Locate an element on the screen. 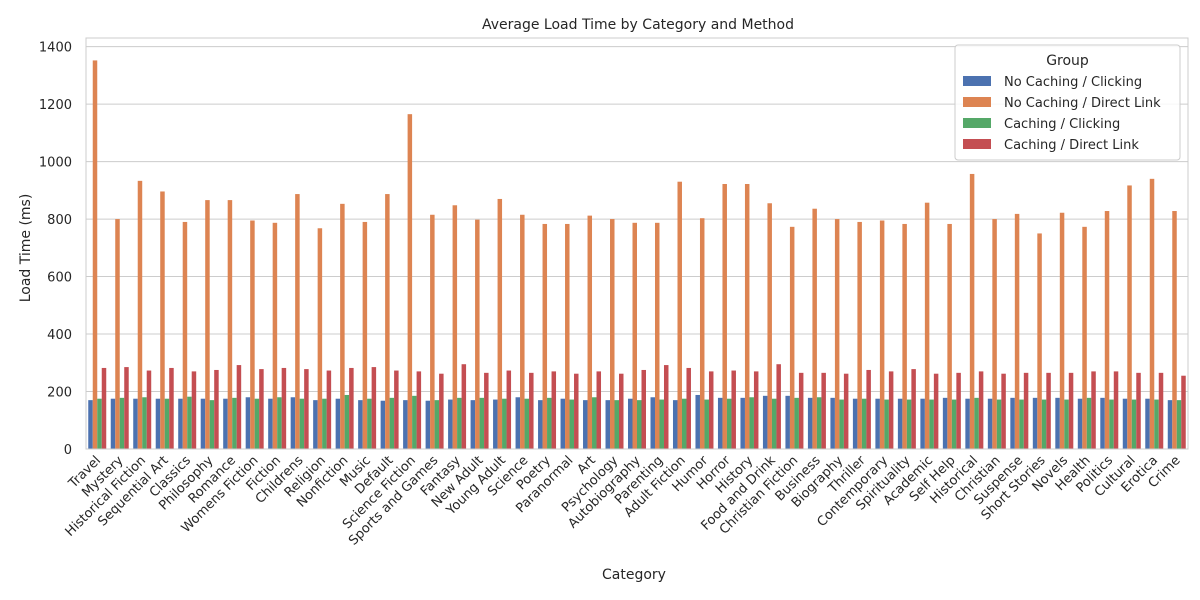  y-tick-label: 1200 is located at coordinates (55, 105).